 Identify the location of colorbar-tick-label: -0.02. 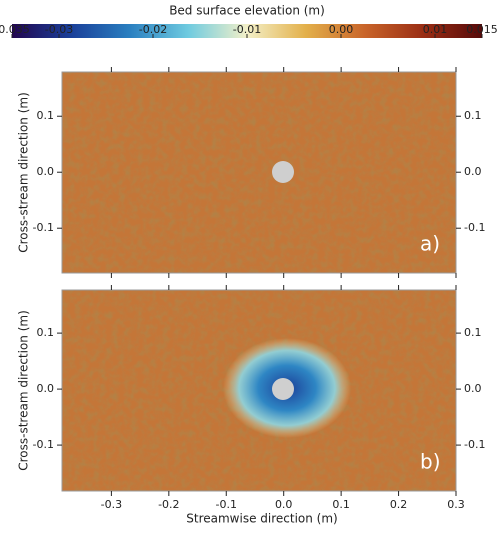
(153, 29).